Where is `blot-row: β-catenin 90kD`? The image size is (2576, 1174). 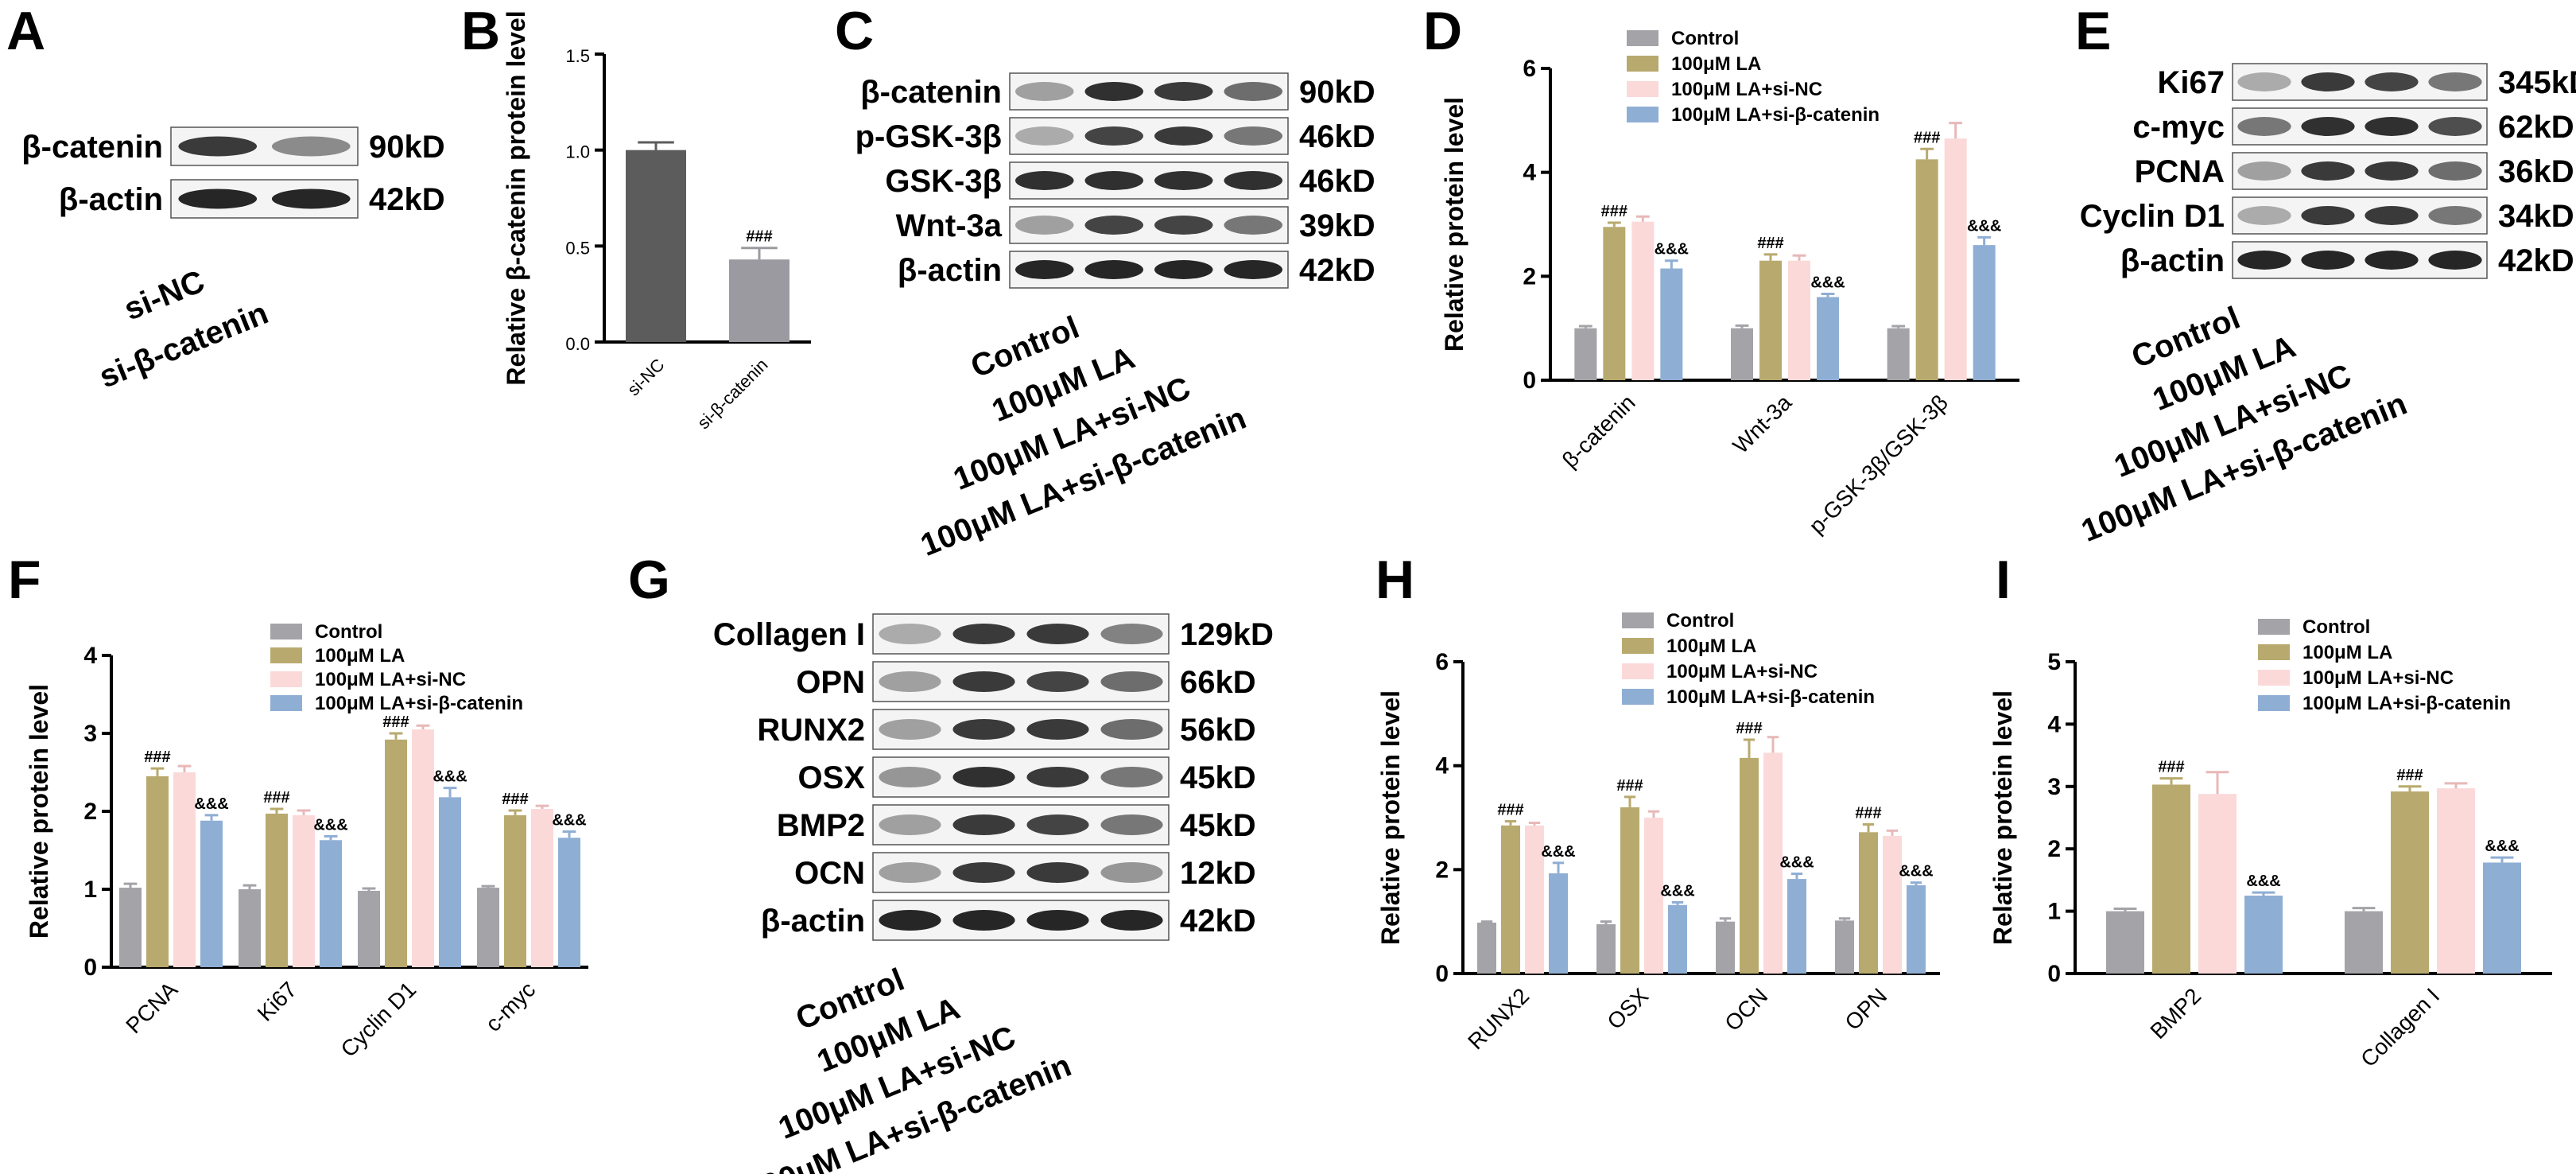 blot-row: β-catenin 90kD is located at coordinates (233, 146).